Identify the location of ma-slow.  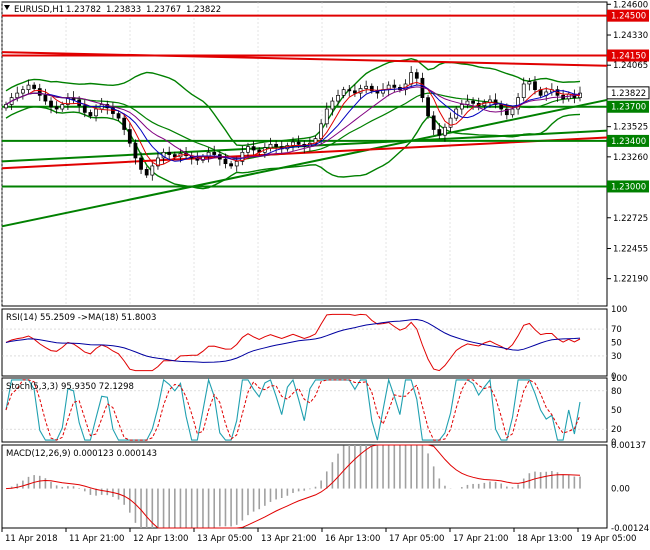
(293, 123).